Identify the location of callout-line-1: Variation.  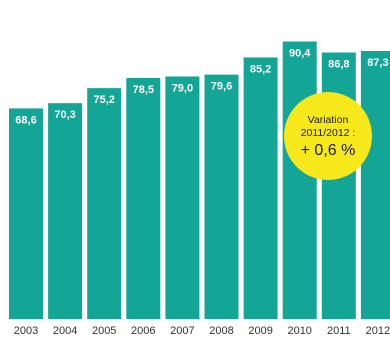
(328, 120).